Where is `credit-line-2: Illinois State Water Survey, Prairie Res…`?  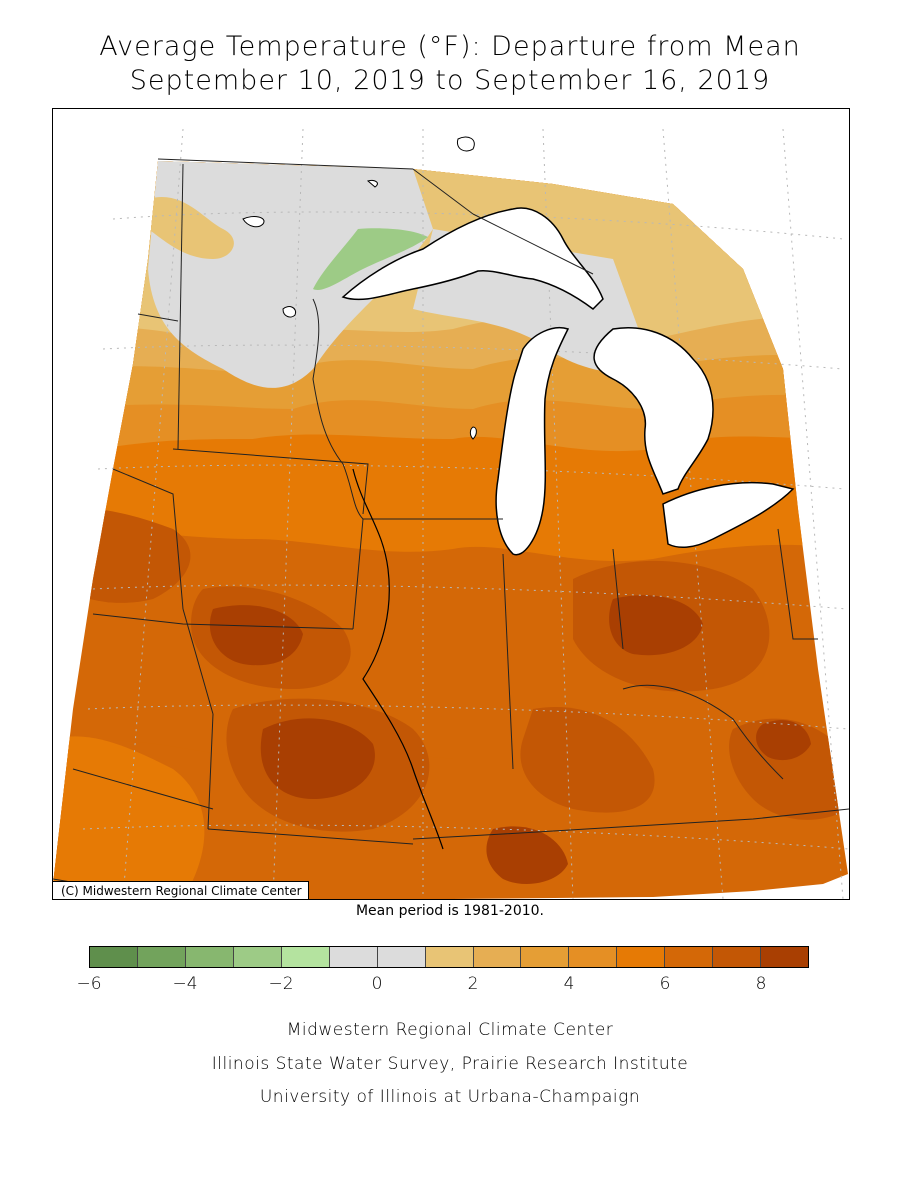 credit-line-2: Illinois State Water Survey, Prairie Res… is located at coordinates (450, 1064).